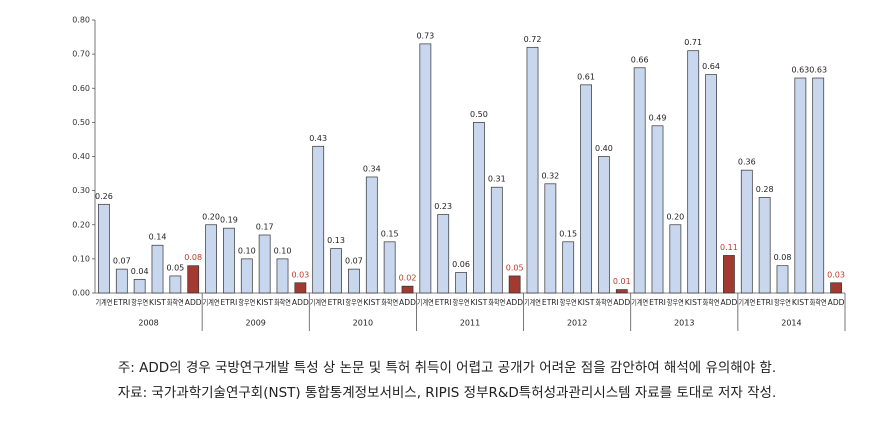 The image size is (894, 427). I want to click on value-label: 0.63, so click(818, 70).